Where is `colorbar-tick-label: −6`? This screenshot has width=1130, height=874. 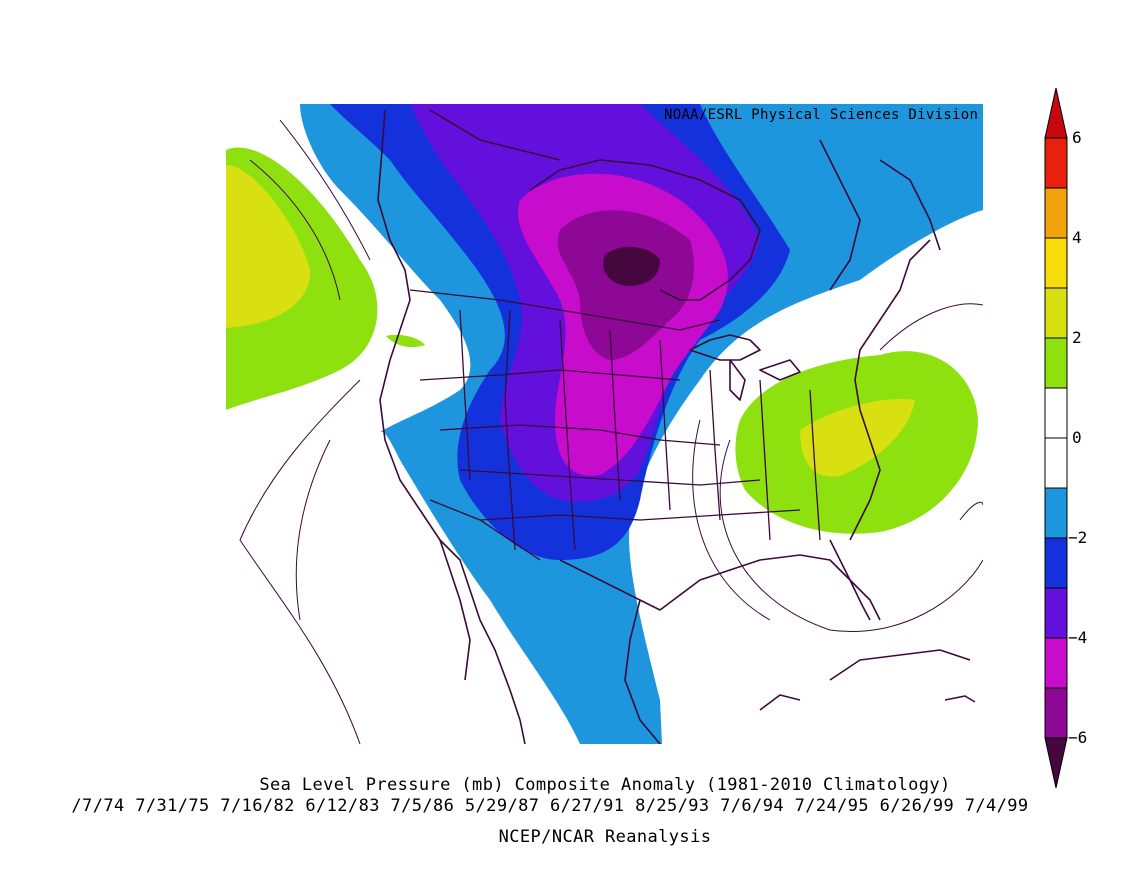 colorbar-tick-label: −6 is located at coordinates (1078, 737).